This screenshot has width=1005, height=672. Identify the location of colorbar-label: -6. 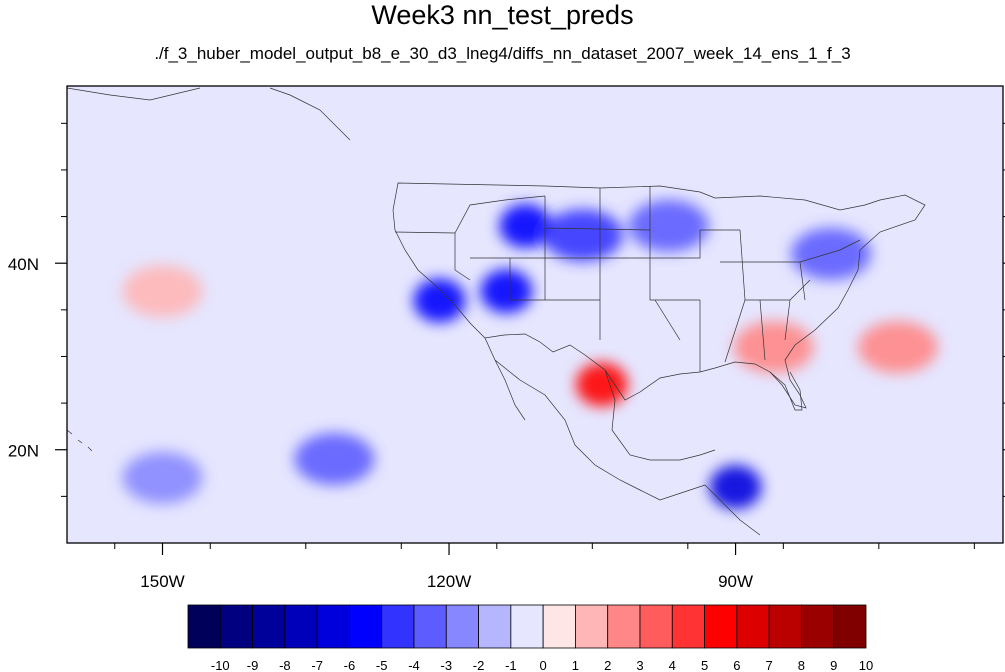
(350, 665).